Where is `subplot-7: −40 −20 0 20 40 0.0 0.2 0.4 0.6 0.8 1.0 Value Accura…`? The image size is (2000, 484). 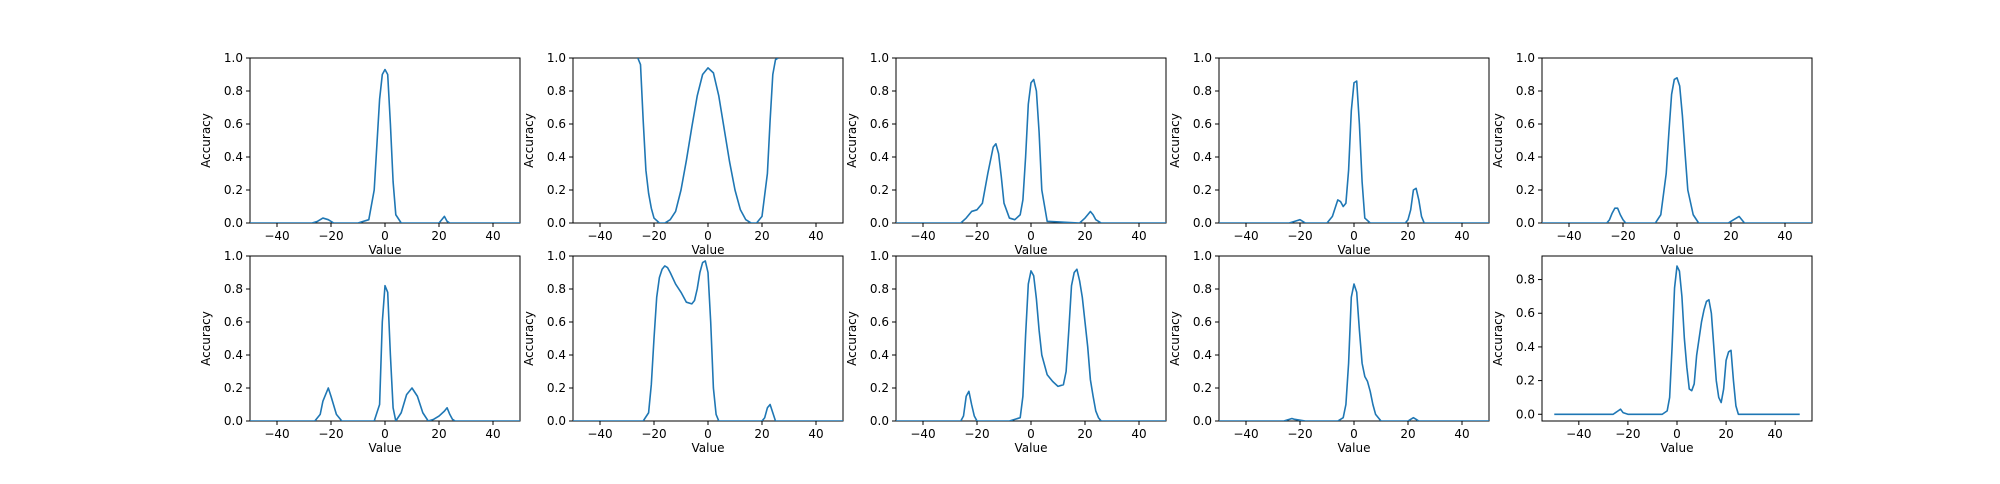 subplot-7: −40 −20 0 20 40 0.0 0.2 0.4 0.6 0.8 1.0 Value Accura… is located at coordinates (683, 352).